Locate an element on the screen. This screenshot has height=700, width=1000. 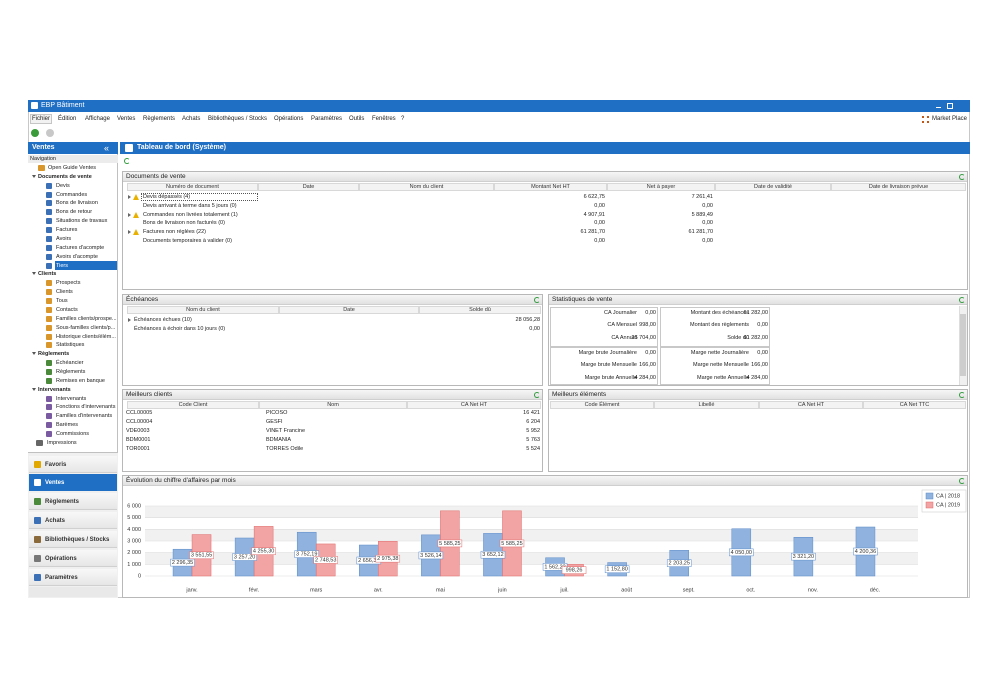
tree-item: Familles d'intervenants is located at coordinates (84, 416).